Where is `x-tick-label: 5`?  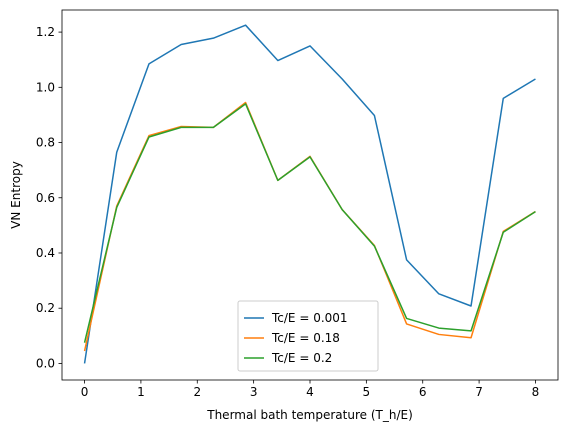
x-tick-label: 5 is located at coordinates (367, 392).